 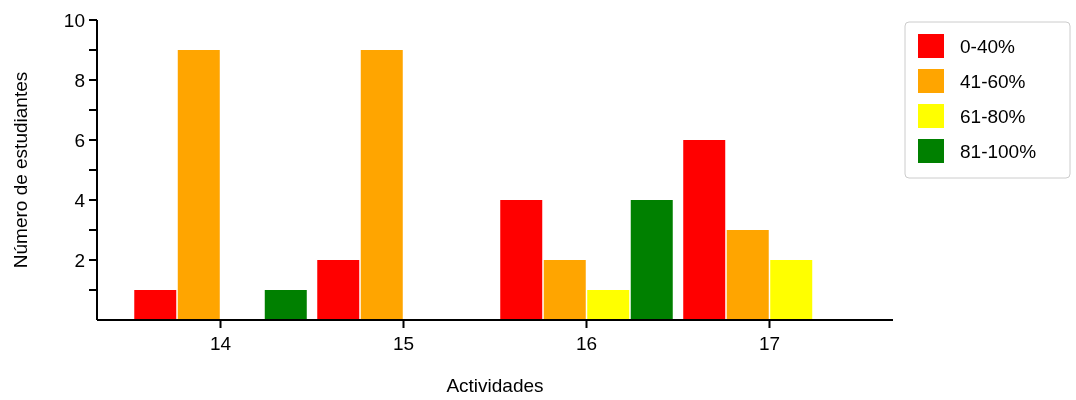 I want to click on y-tick-label: 2, so click(x=79, y=260).